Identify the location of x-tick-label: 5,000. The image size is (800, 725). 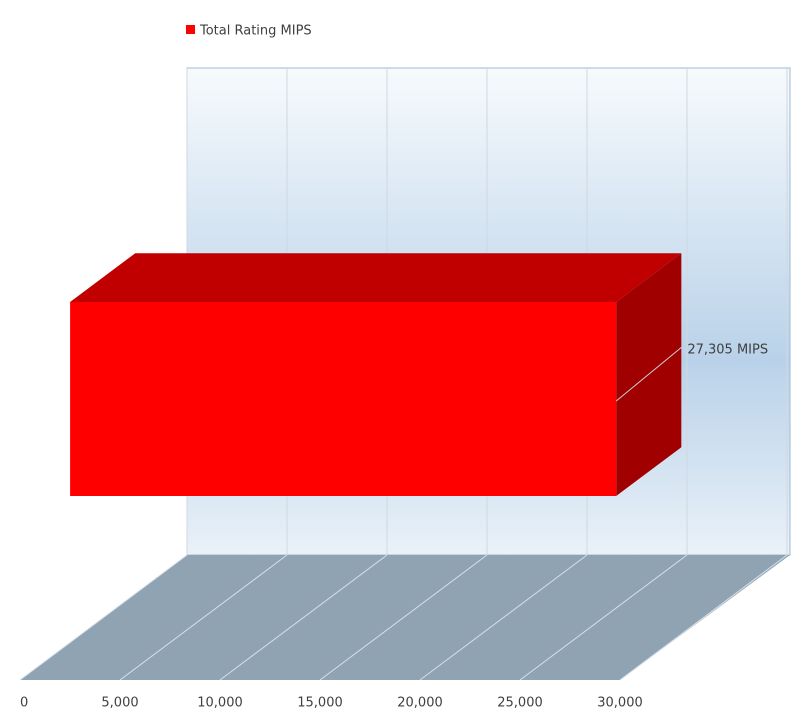
(119, 703).